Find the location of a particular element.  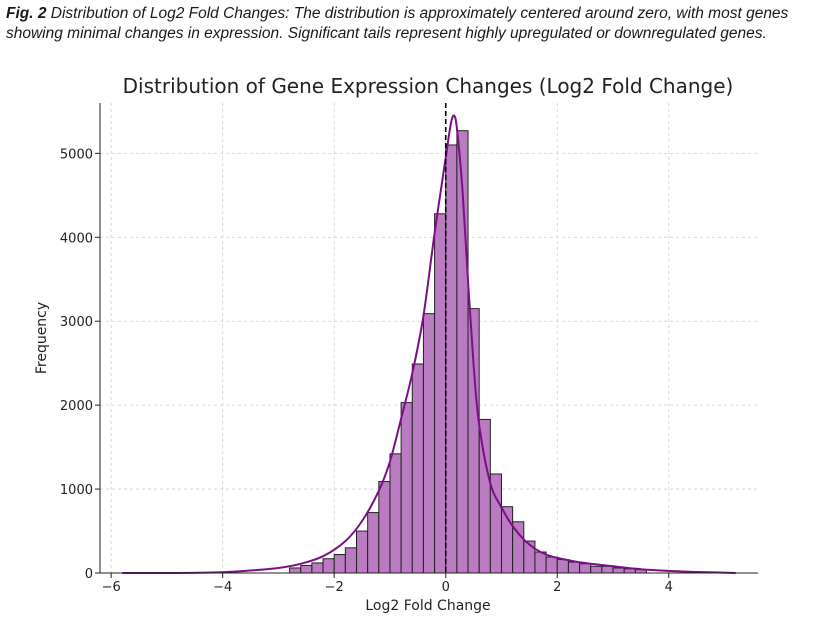

x-tick-label-5: 4 is located at coordinates (669, 587).